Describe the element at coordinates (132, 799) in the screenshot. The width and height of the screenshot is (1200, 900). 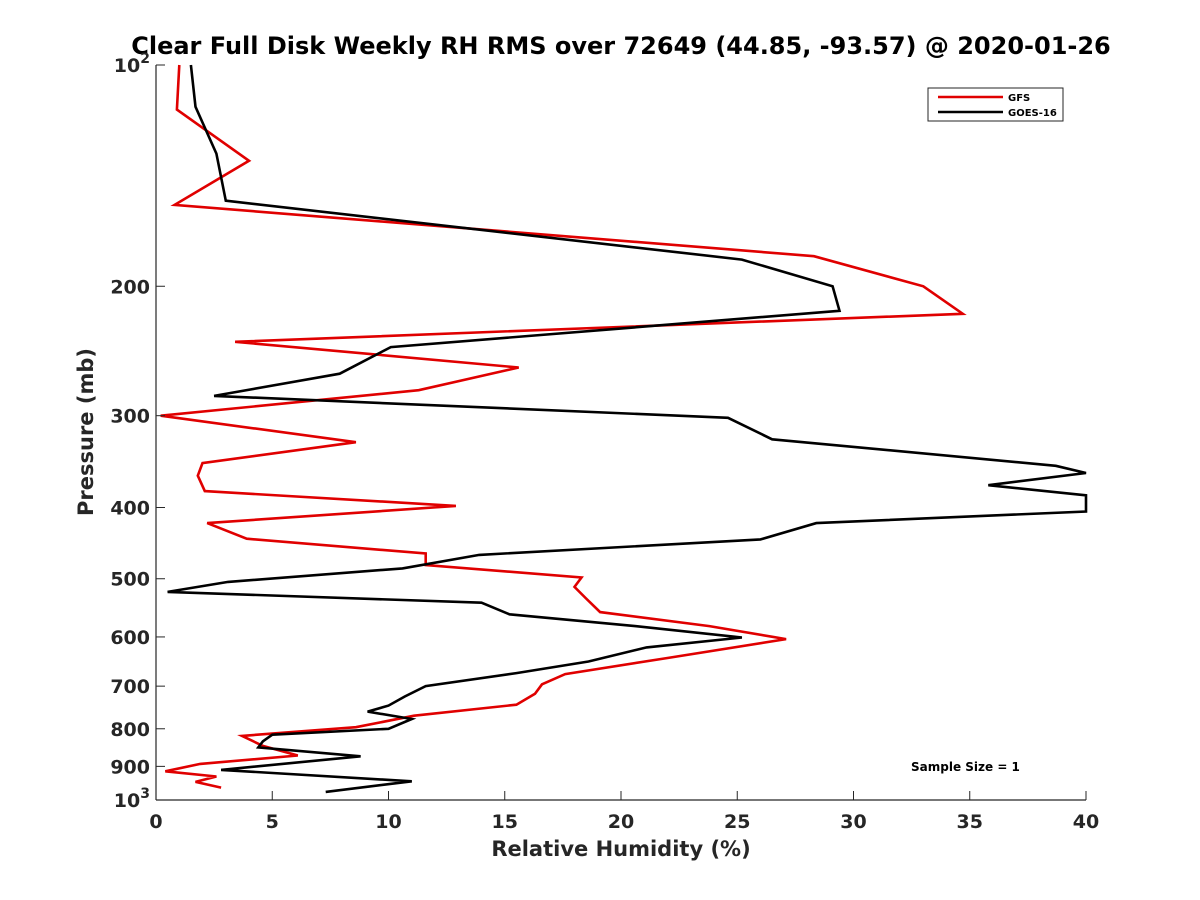
I see `y-tick-label: 10³` at that location.